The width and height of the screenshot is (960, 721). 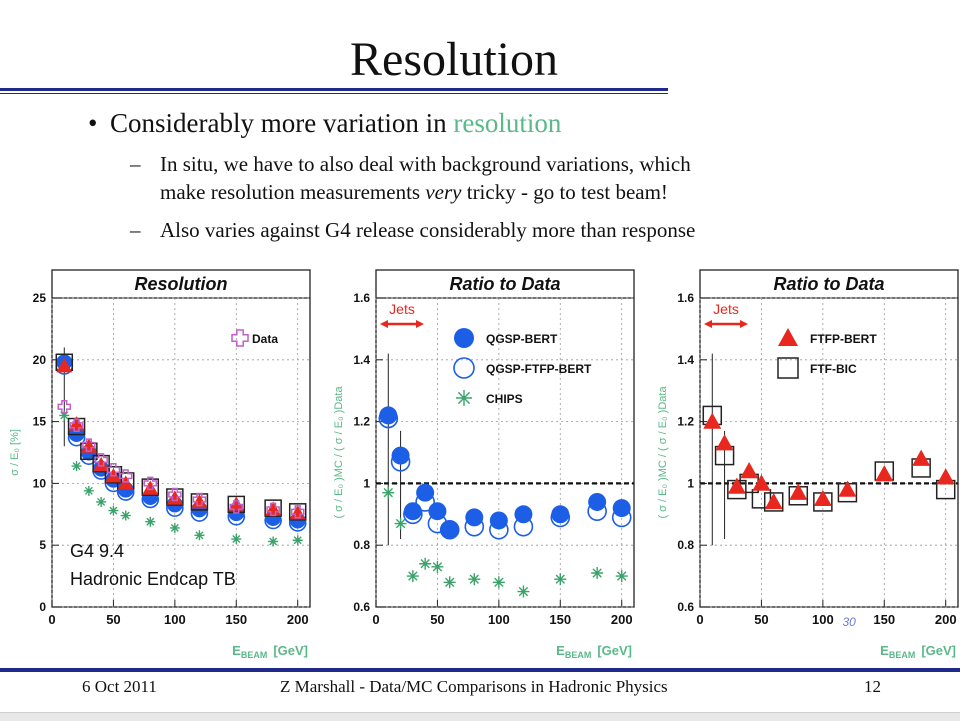 What do you see at coordinates (97, 551) in the screenshot?
I see `annotation-line1: G4 9.4` at bounding box center [97, 551].